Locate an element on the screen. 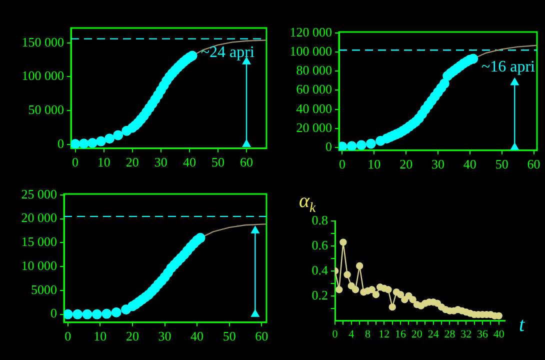 Image resolution: width=545 pixels, height=360 pixels. x-tick-label: 4 is located at coordinates (351, 334).